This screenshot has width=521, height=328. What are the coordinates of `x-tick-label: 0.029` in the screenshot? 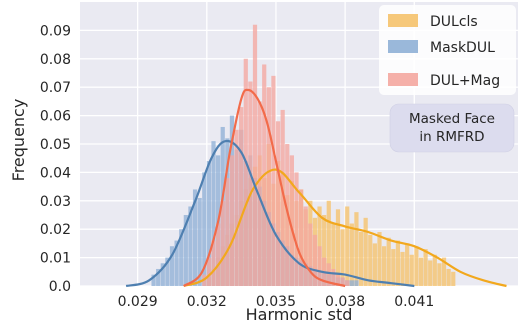 It's located at (138, 302).